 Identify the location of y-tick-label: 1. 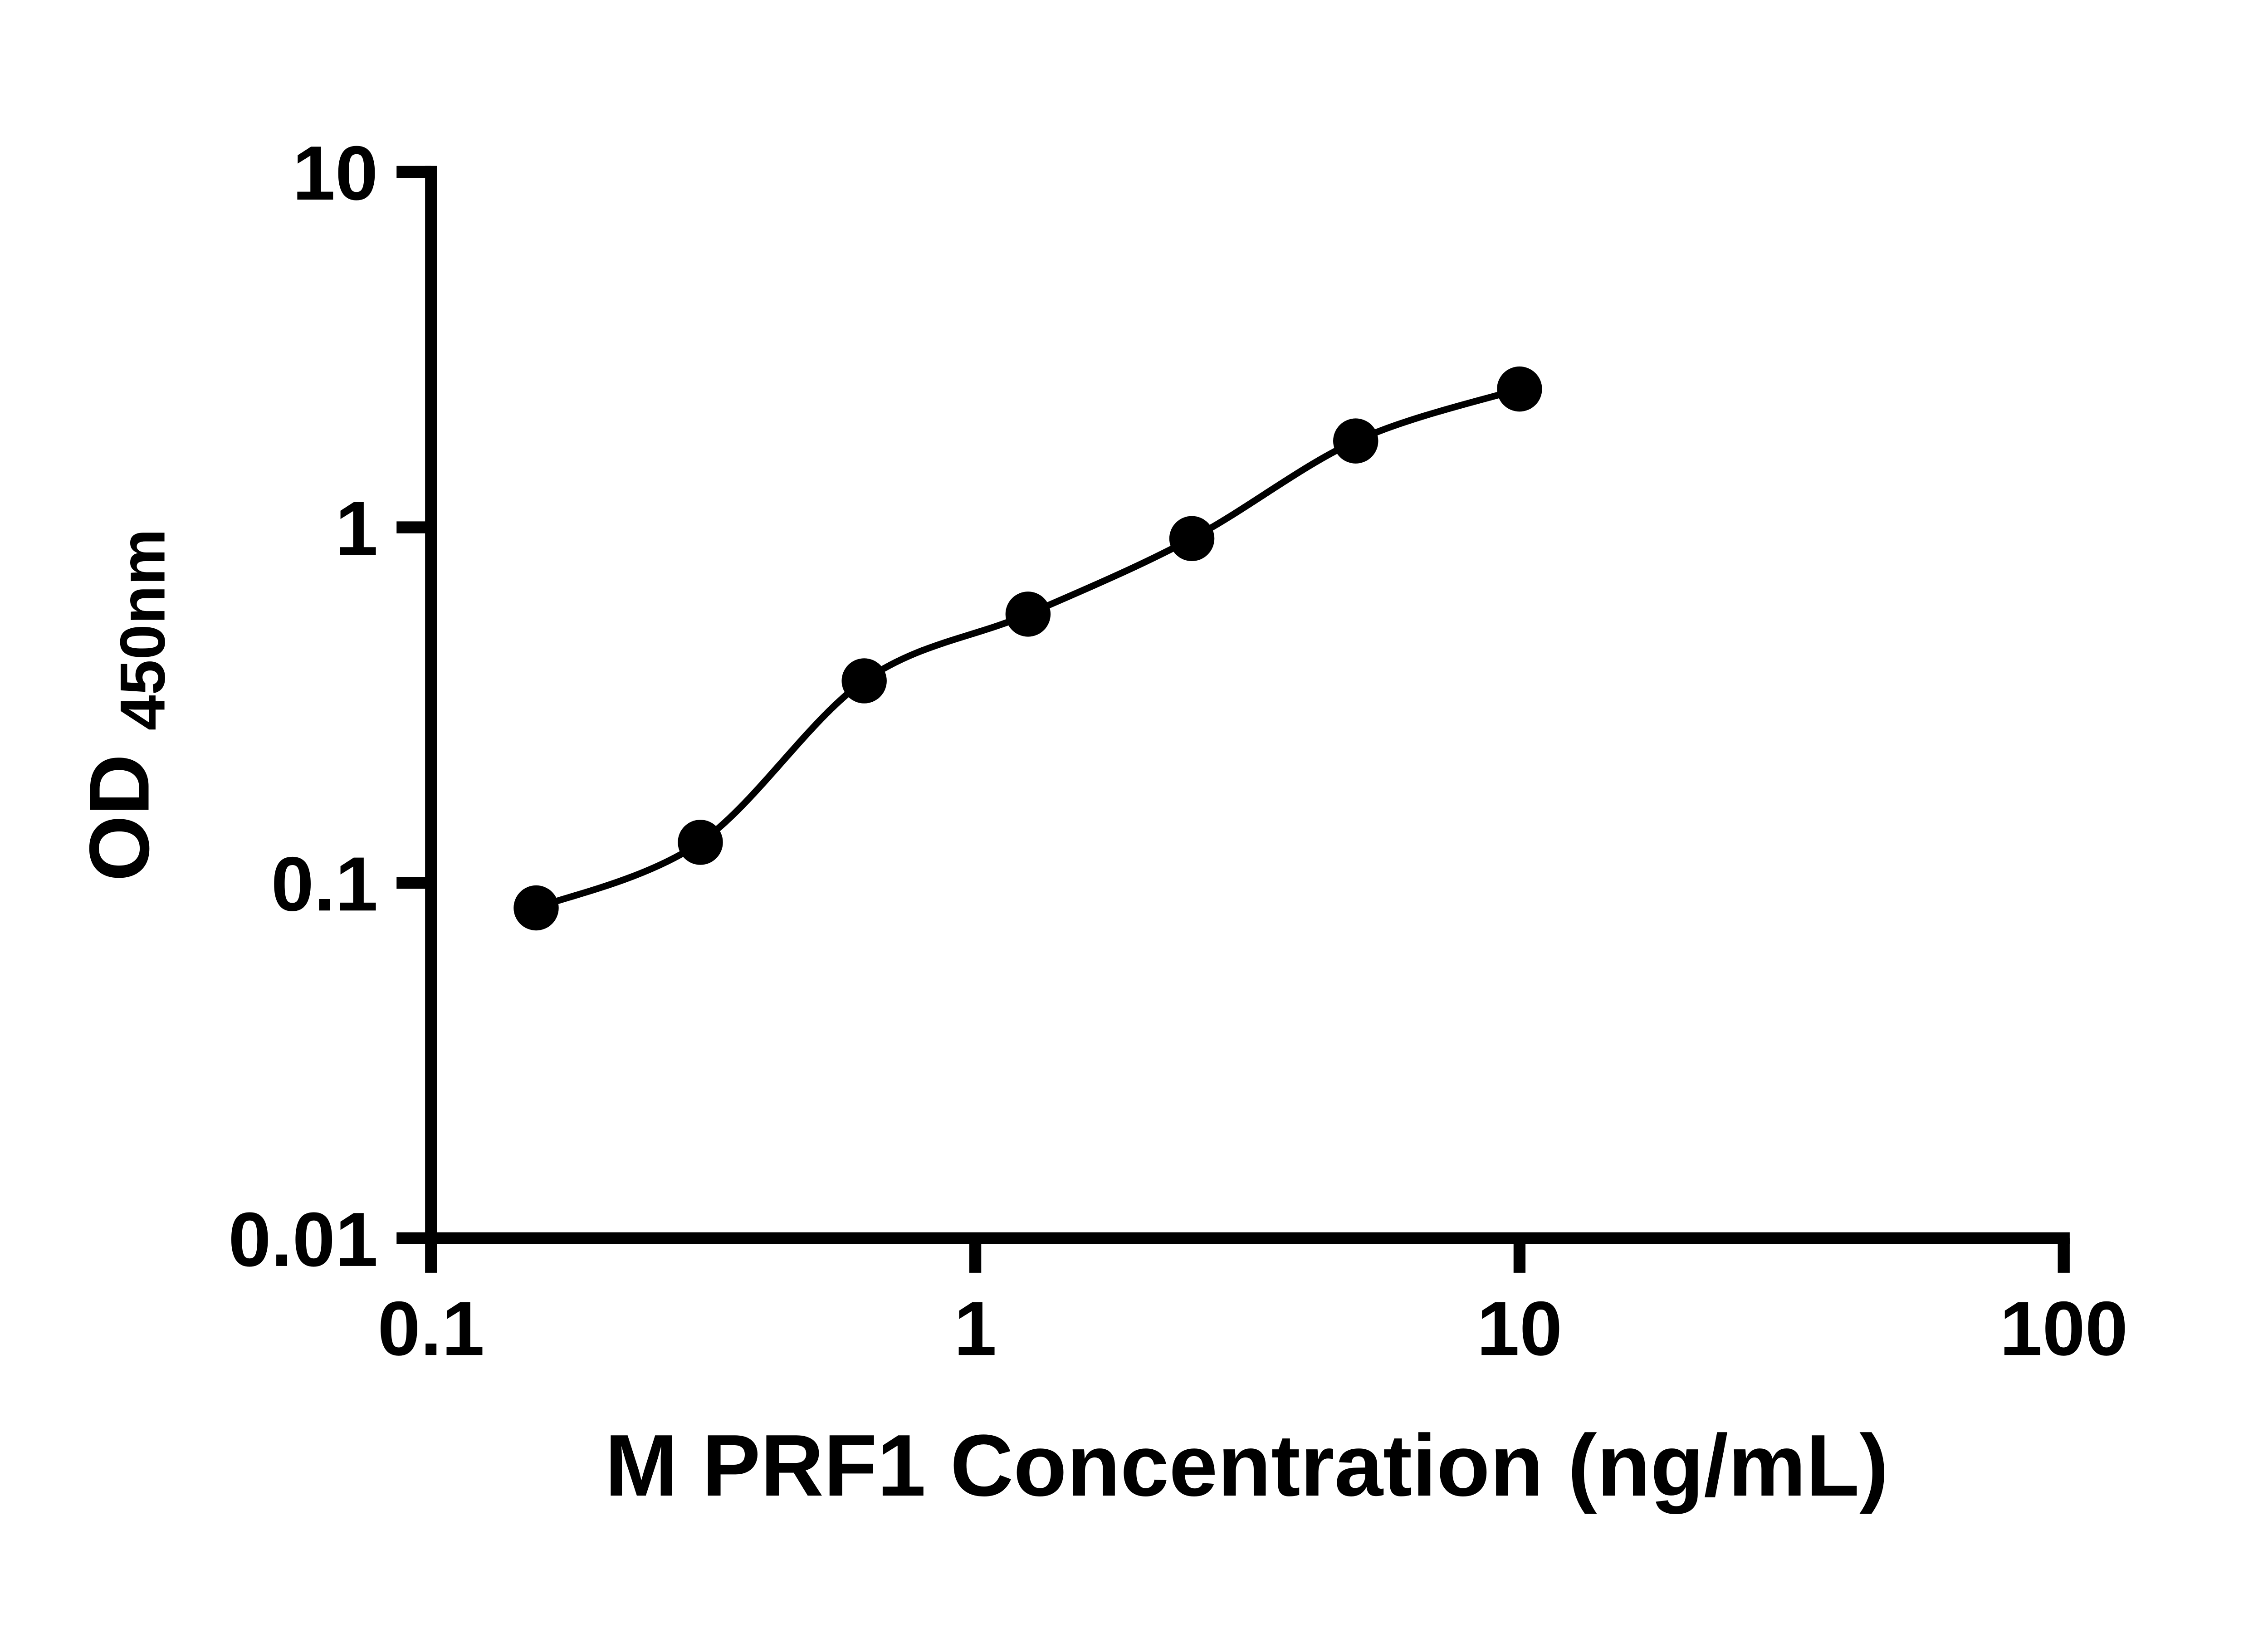
(357, 528).